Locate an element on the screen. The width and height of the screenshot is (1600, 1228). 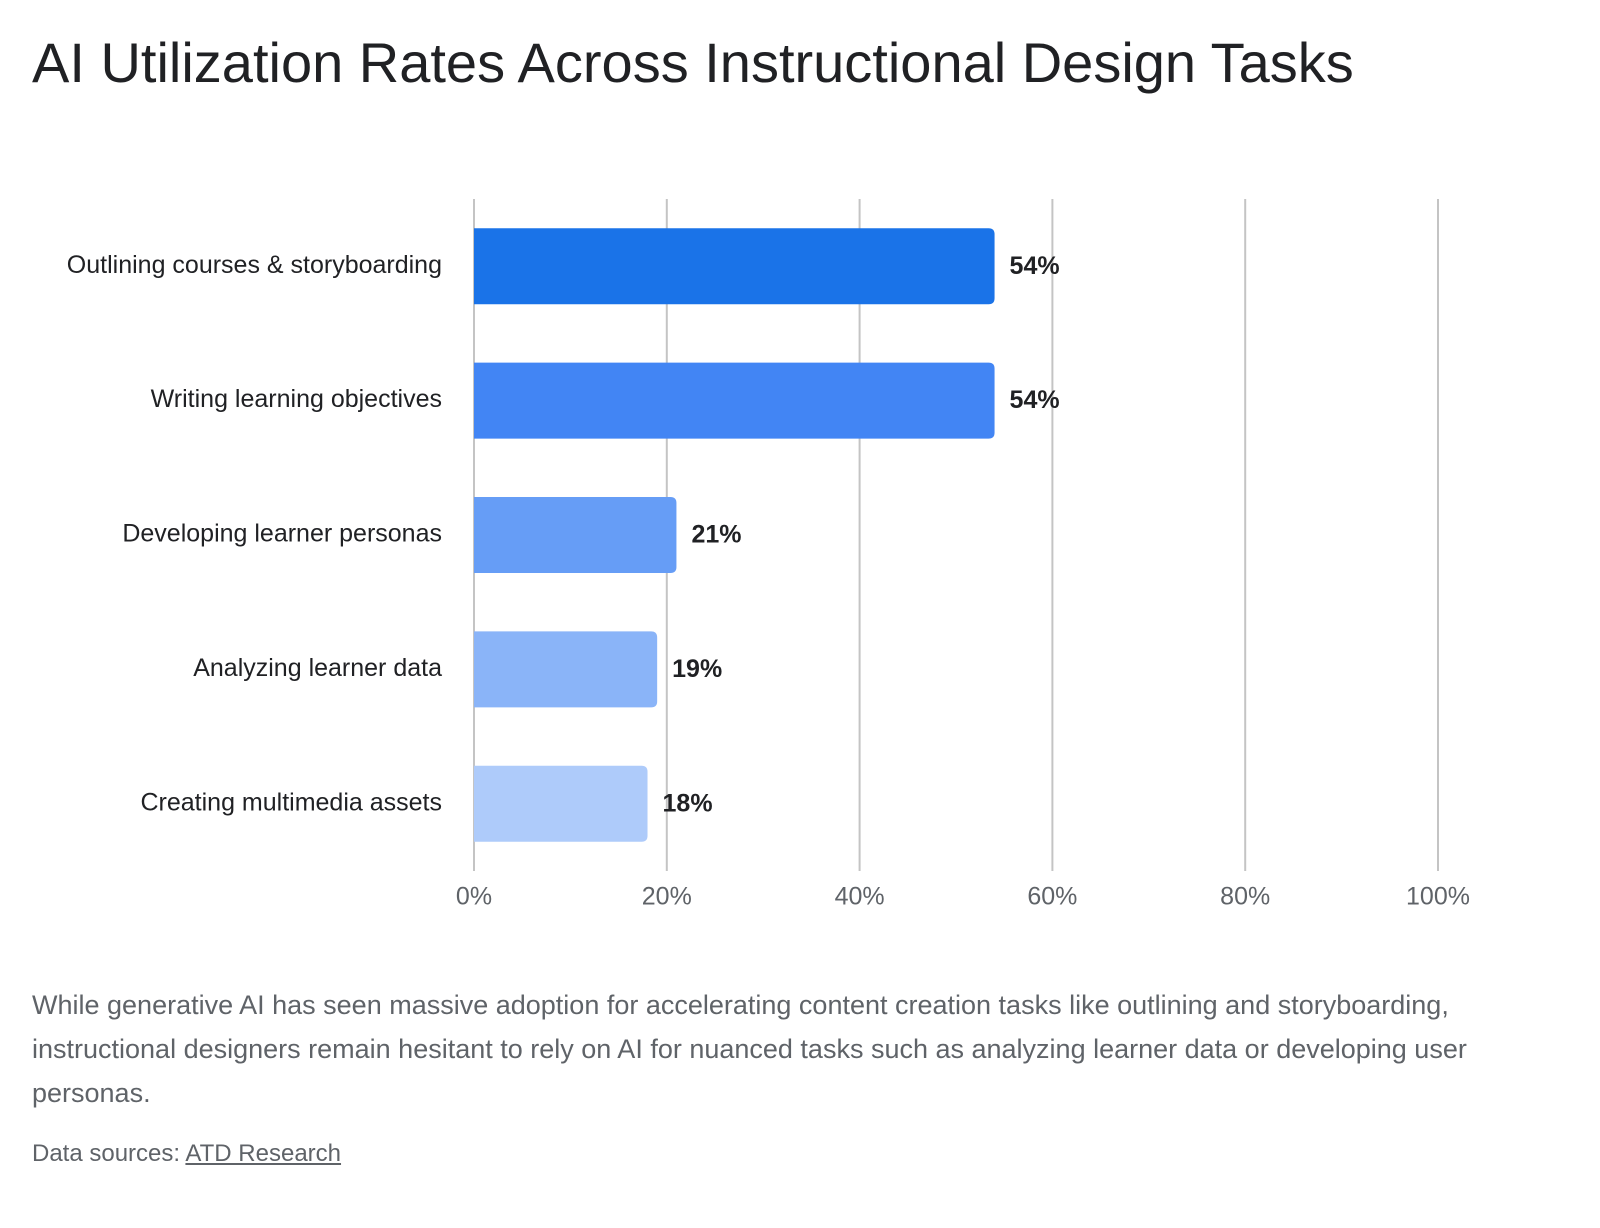
source-prefix: Data sources: is located at coordinates (106, 1153).